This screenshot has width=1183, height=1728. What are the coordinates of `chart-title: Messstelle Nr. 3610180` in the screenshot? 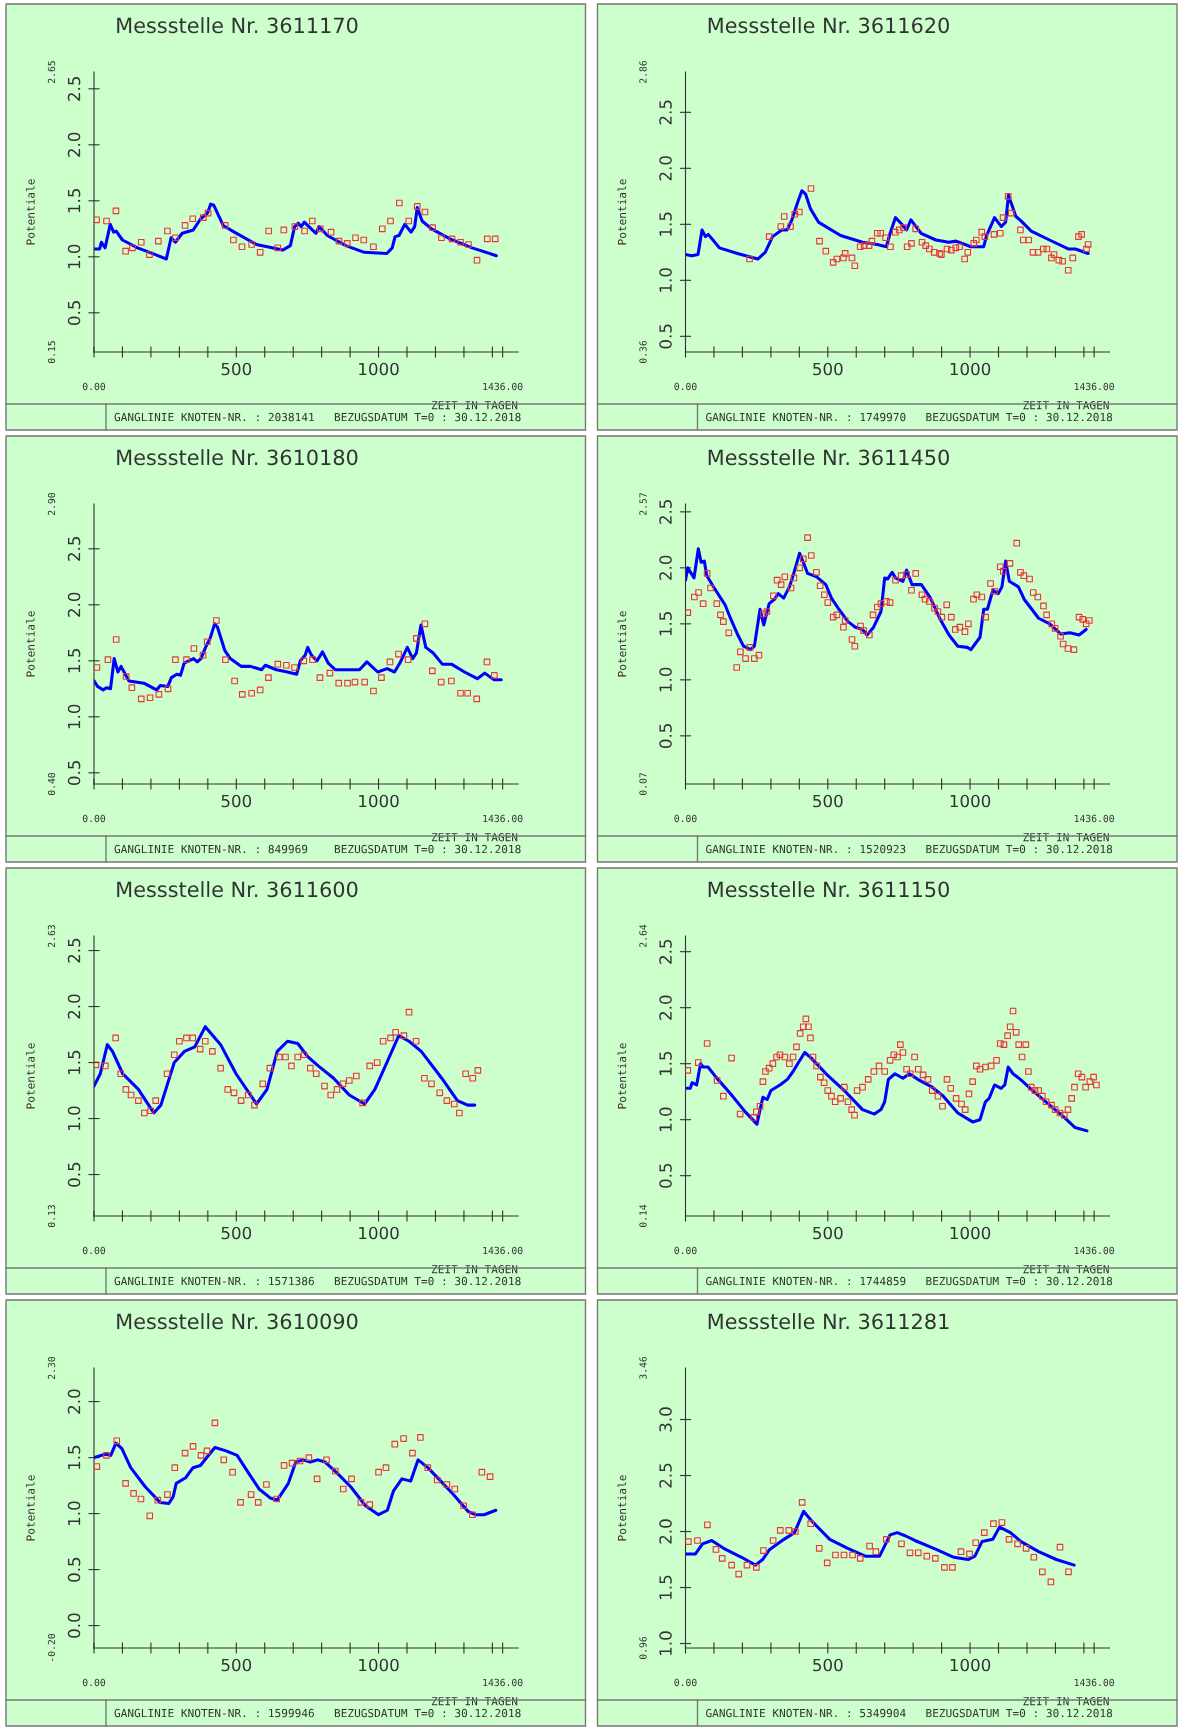 It's located at (237, 457).